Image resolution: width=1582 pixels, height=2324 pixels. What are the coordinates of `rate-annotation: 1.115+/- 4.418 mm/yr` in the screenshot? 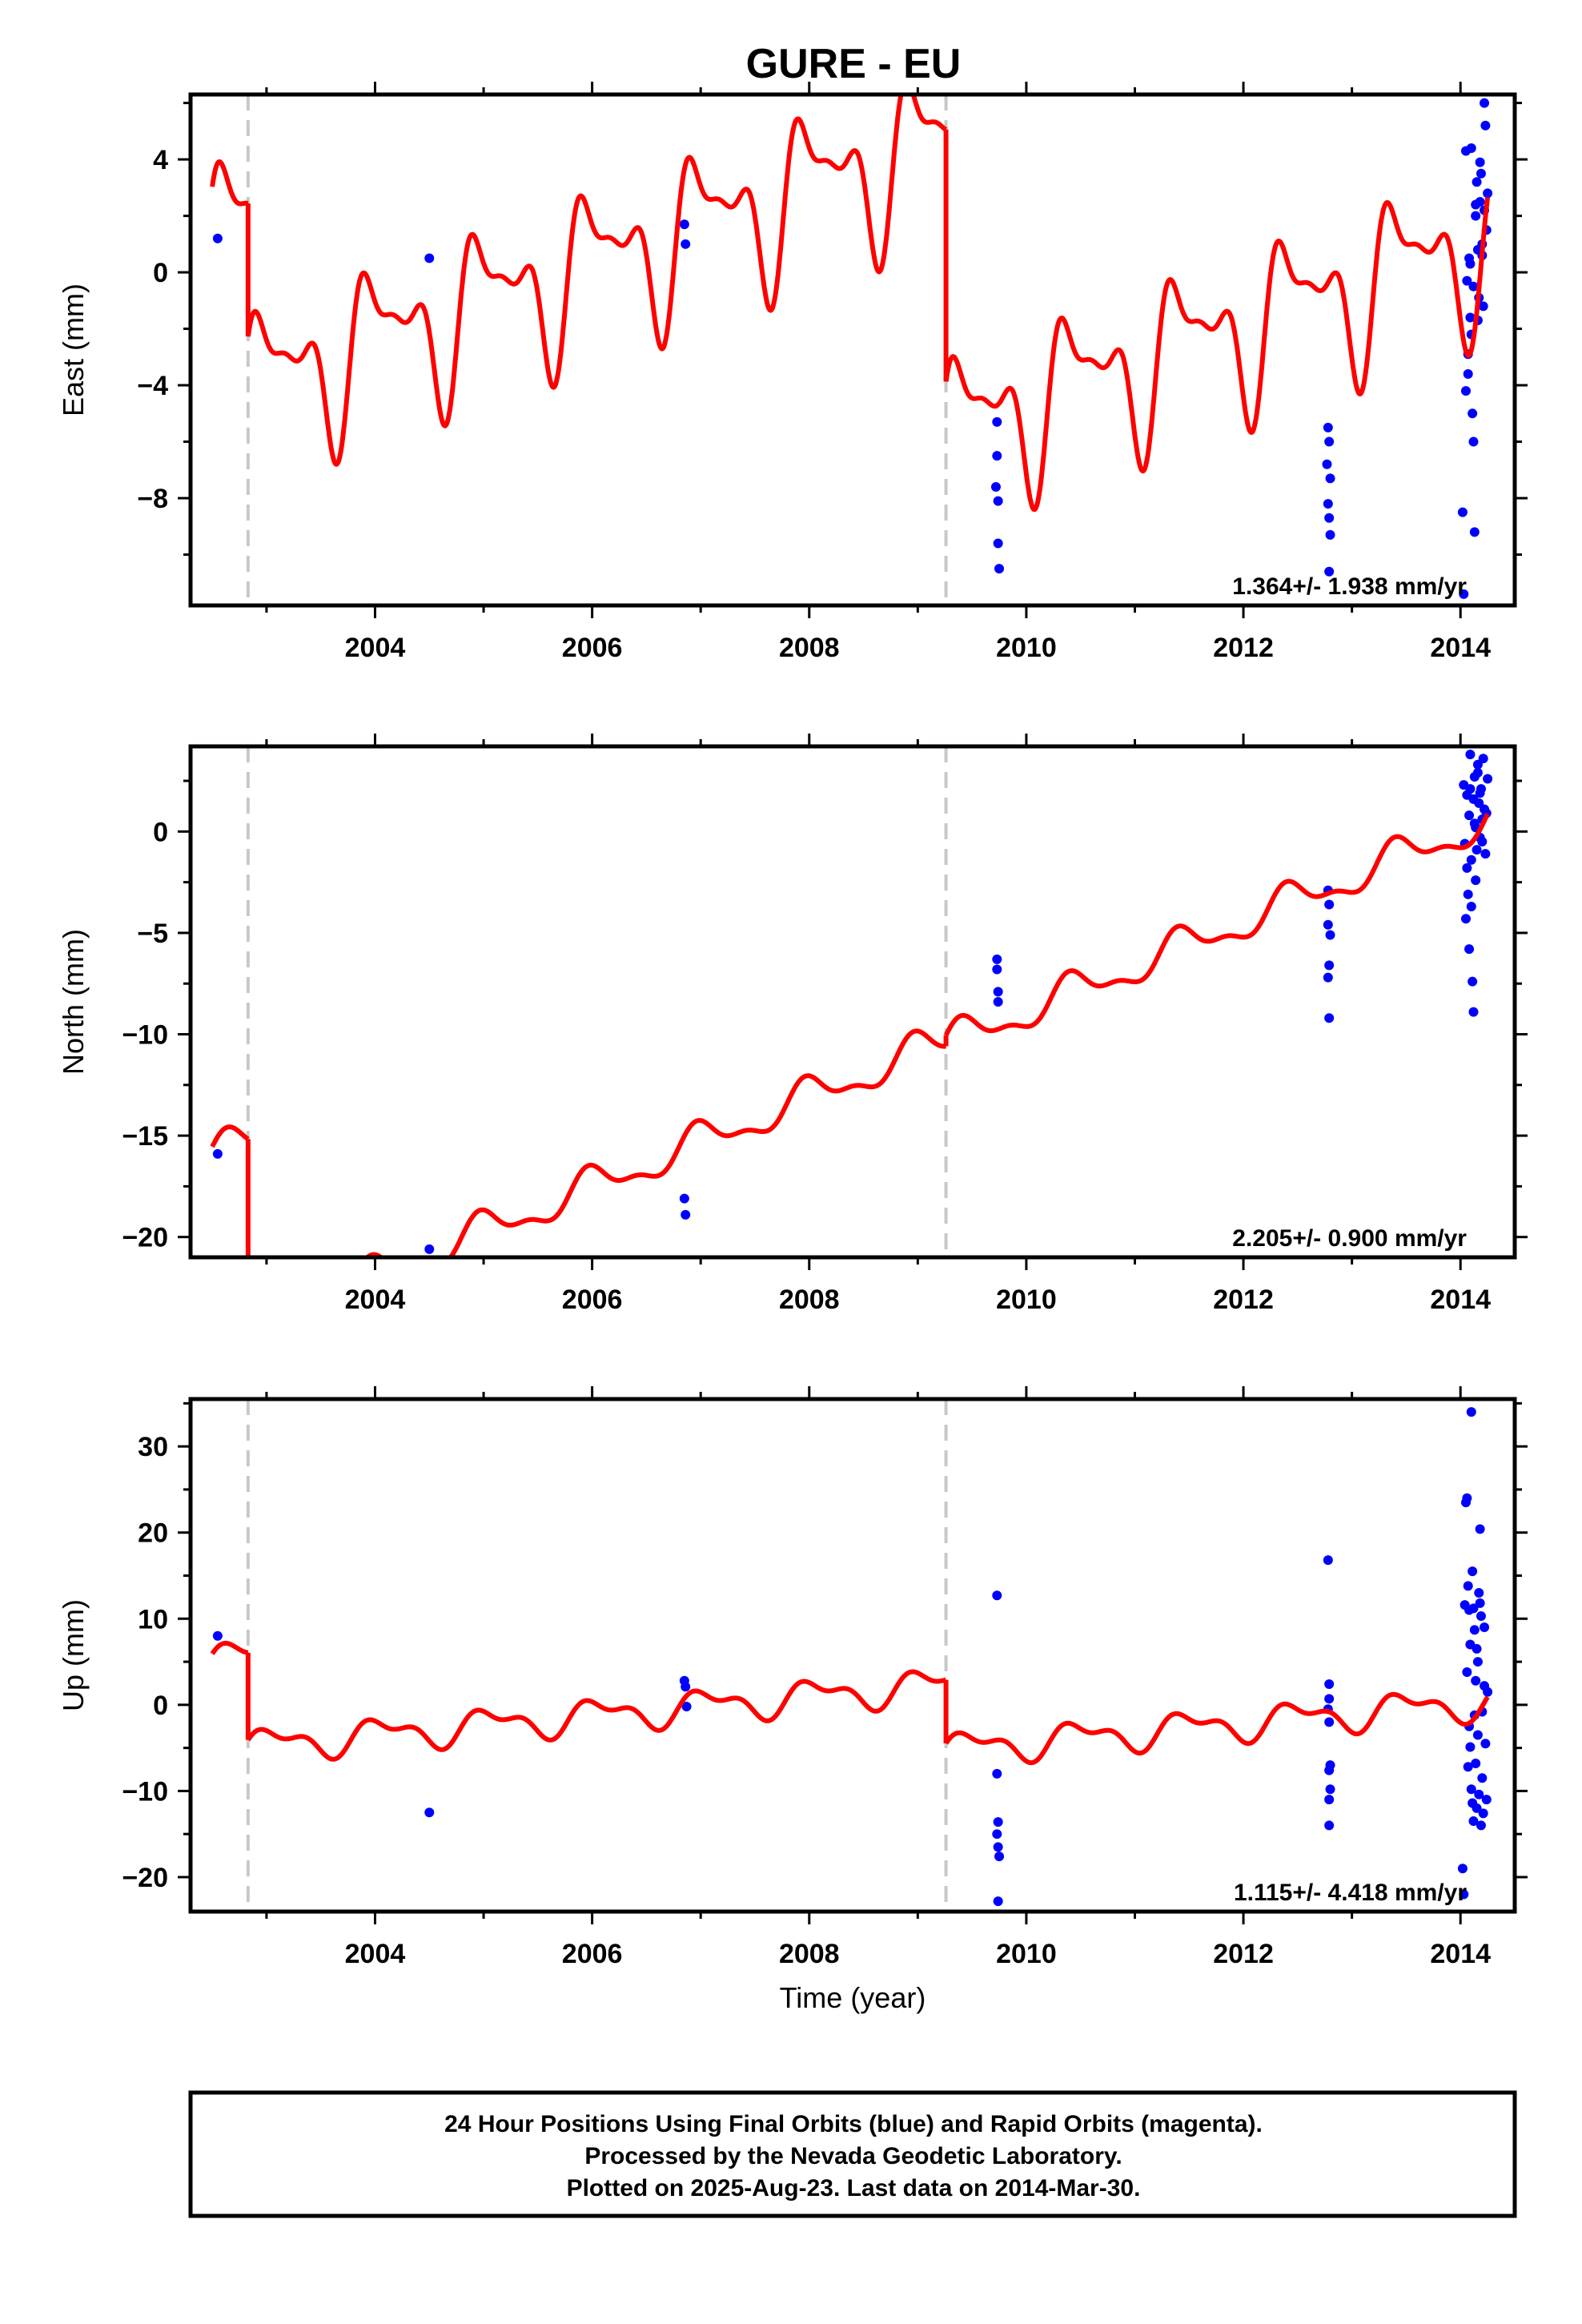 It's located at (1351, 1893).